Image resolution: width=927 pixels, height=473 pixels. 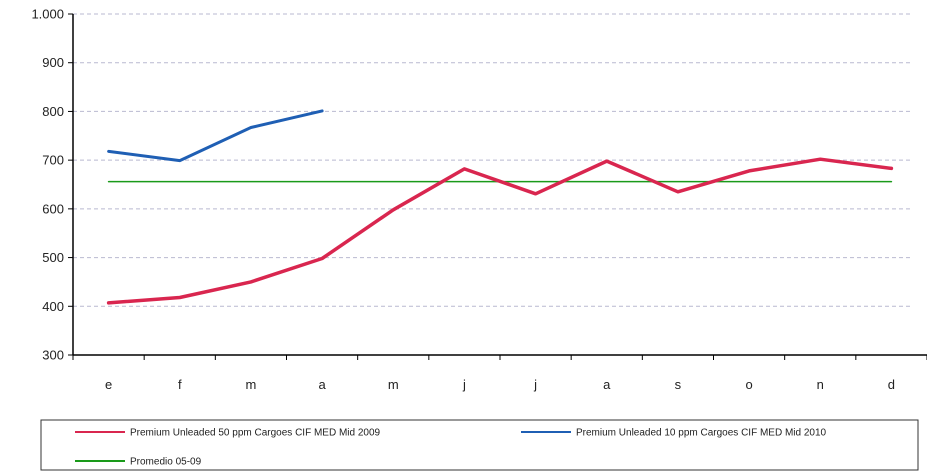 What do you see at coordinates (53, 160) in the screenshot?
I see `y-tick-label: 700` at bounding box center [53, 160].